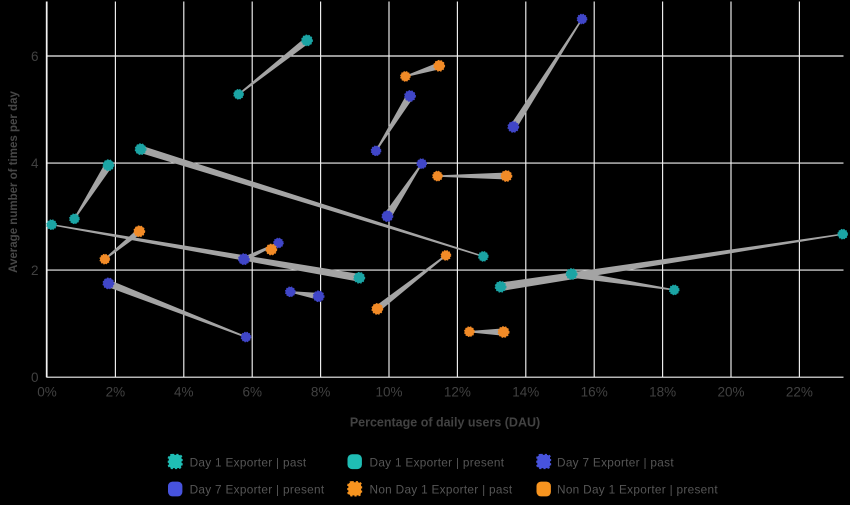 The width and height of the screenshot is (850, 505). What do you see at coordinates (257, 490) in the screenshot?
I see `svg-text: Day 7 Exporter | present` at bounding box center [257, 490].